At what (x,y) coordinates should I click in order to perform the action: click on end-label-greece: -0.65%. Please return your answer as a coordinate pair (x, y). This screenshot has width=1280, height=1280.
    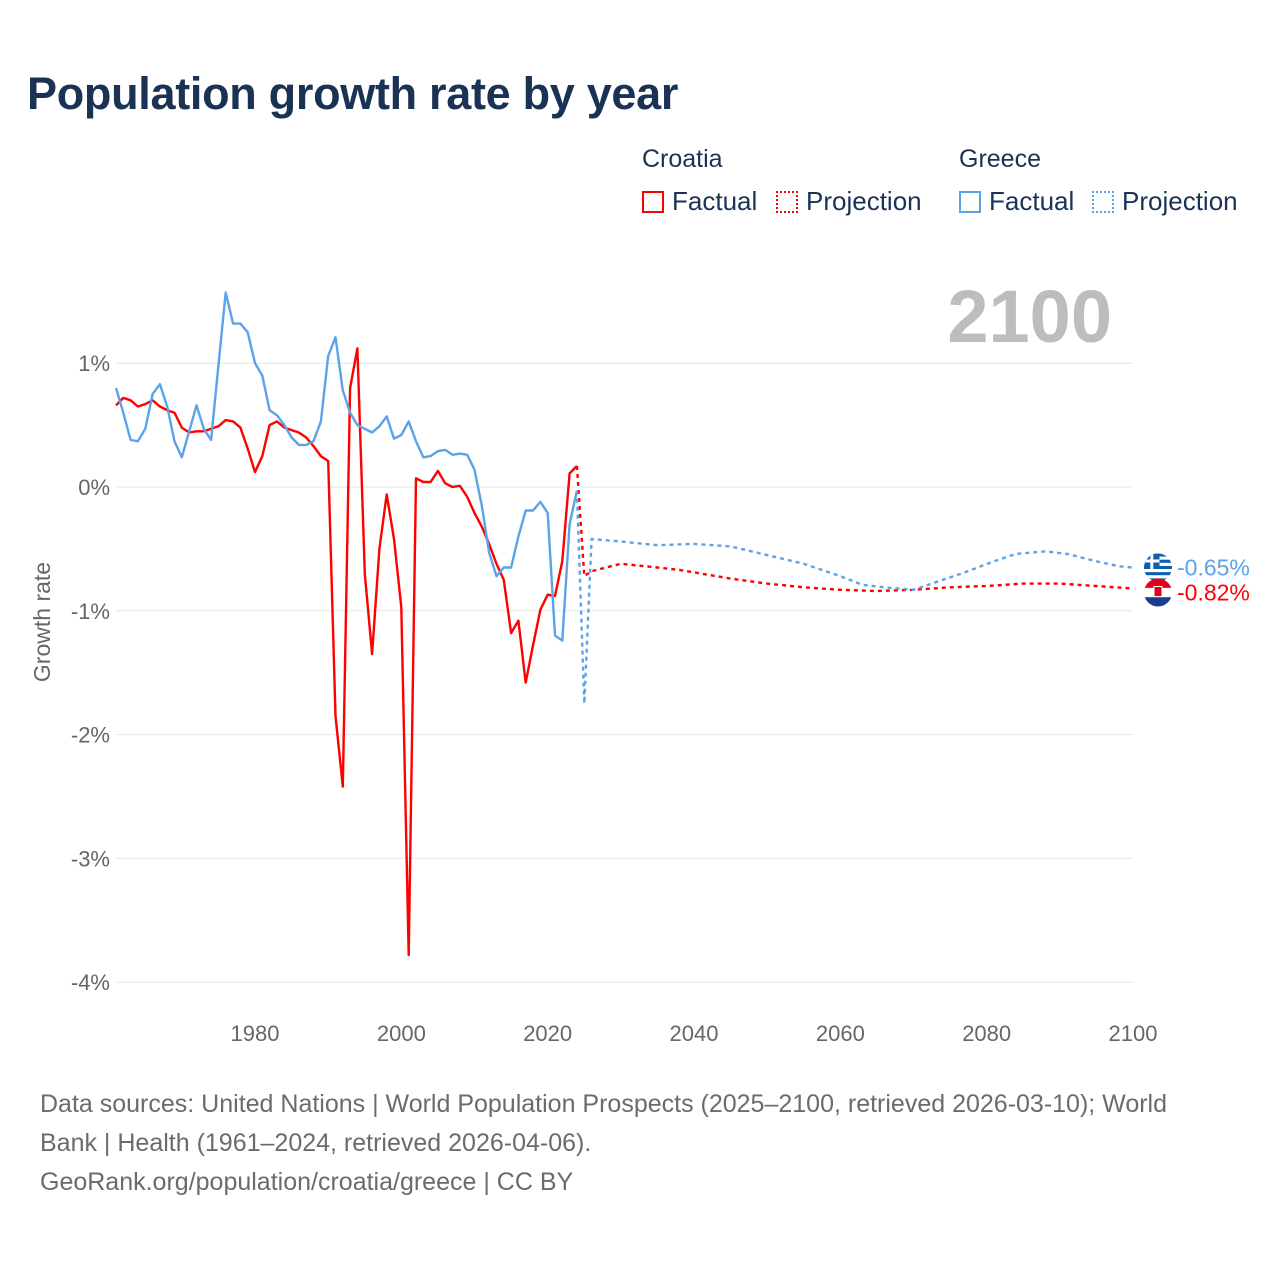
    Looking at the image, I should click on (1213, 567).